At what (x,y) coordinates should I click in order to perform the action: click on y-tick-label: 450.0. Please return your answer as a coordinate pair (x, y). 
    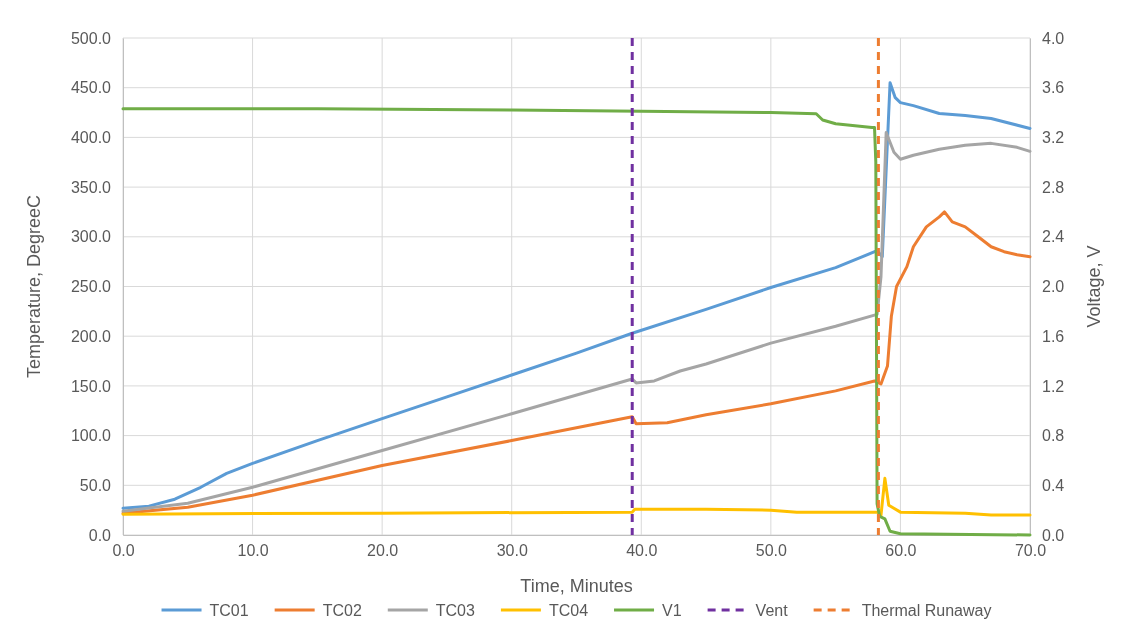
    Looking at the image, I should click on (91, 88).